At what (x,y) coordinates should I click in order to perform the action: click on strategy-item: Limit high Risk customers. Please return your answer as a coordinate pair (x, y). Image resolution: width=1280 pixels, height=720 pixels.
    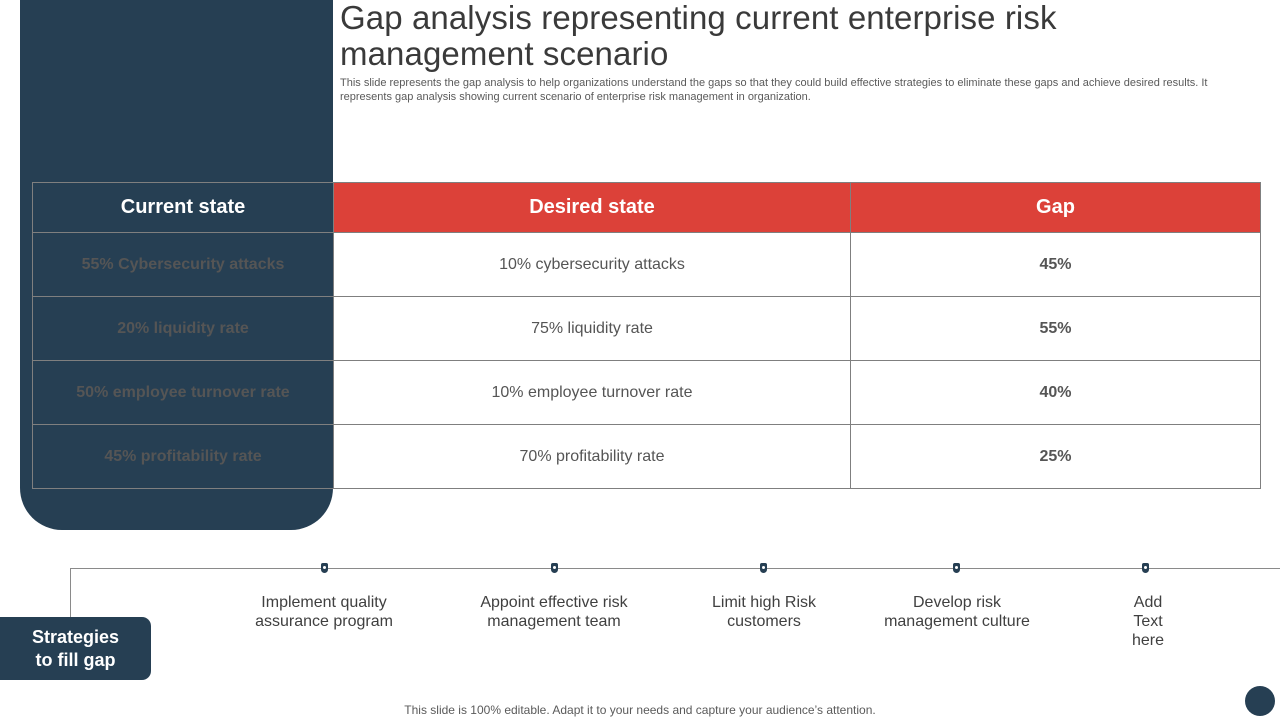
    Looking at the image, I should click on (764, 612).